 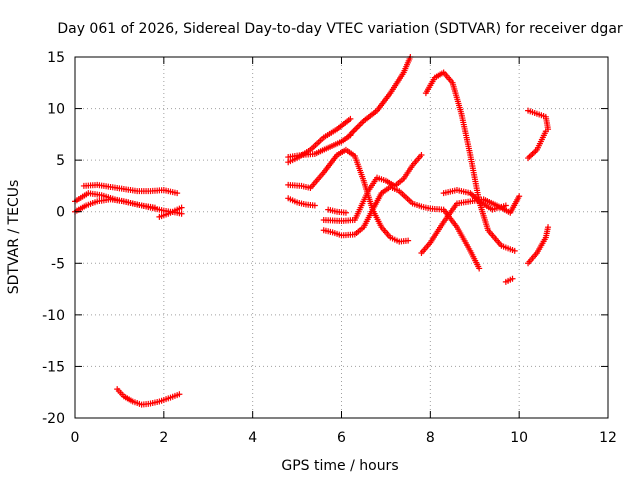 I want to click on x-axis-label: GPS time / hours, so click(x=339, y=466).